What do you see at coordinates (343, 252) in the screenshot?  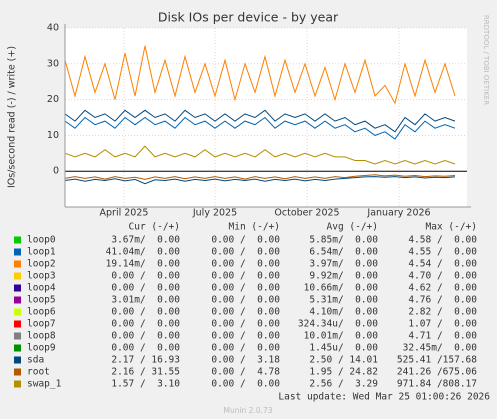 I see `legend-value: 6.54m/ 0.00` at bounding box center [343, 252].